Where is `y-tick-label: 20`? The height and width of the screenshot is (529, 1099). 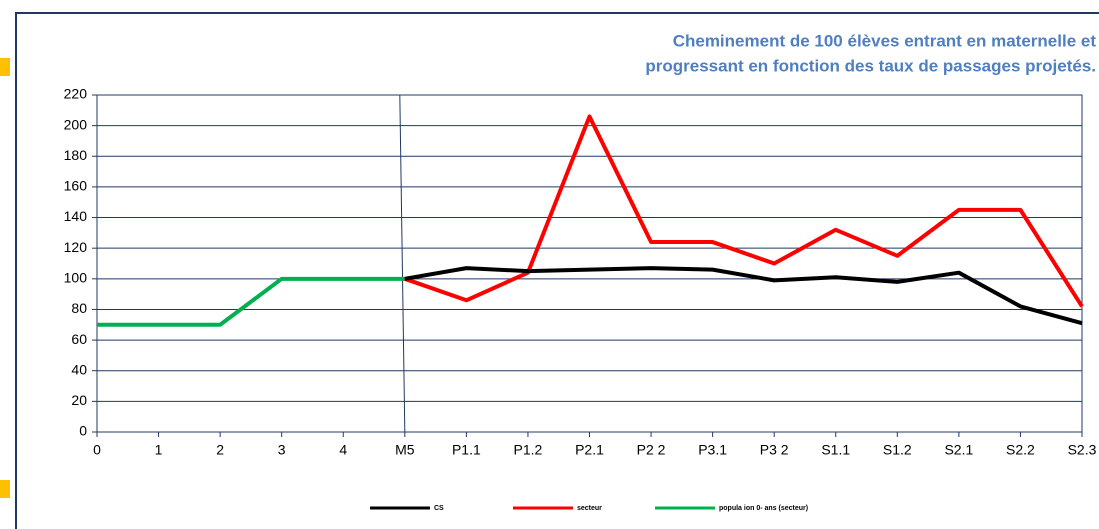
y-tick-label: 20 is located at coordinates (79, 400).